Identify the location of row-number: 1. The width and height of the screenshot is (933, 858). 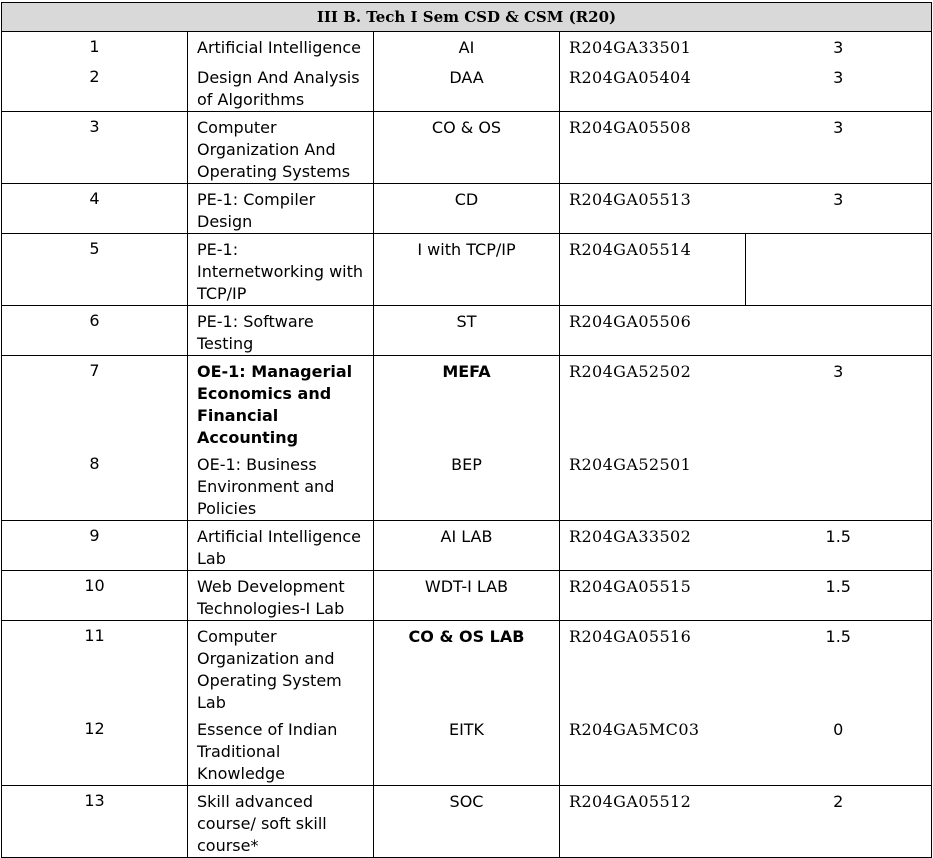
(94, 46).